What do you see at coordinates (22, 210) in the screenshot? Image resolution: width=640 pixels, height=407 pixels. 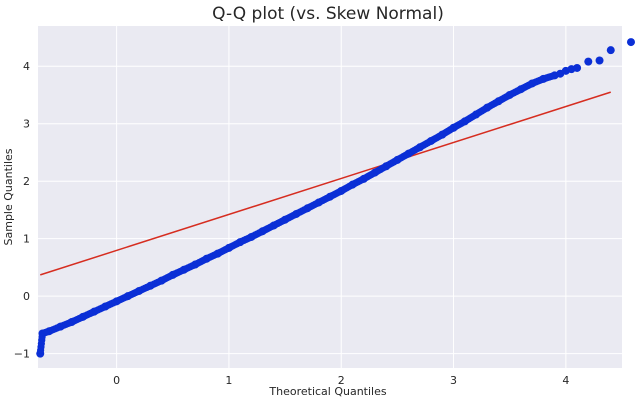 I see `y-tick-labels: −1 0 1 2 3 4` at bounding box center [22, 210].